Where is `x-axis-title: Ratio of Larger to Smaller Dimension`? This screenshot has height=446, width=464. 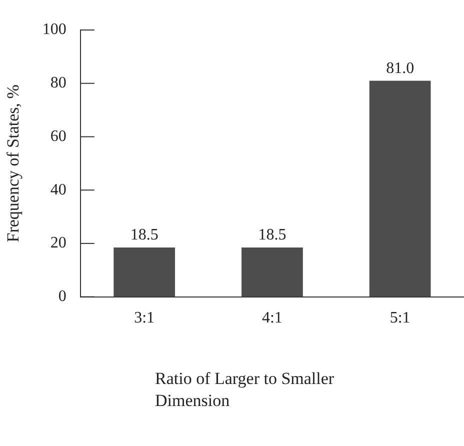 x-axis-title: Ratio of Larger to Smaller Dimension is located at coordinates (245, 390).